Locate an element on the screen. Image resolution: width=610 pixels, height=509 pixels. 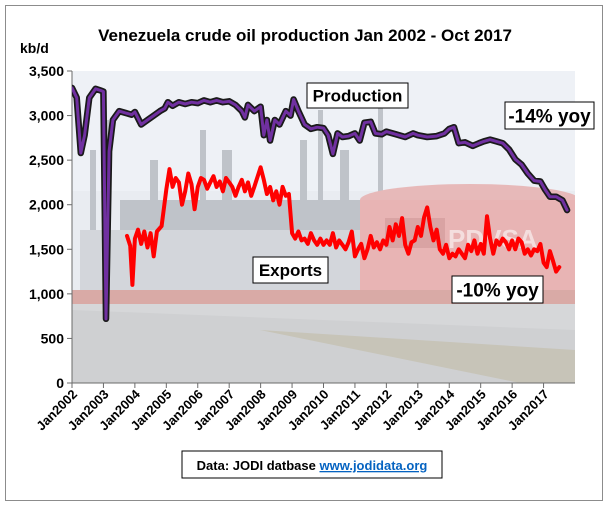
annotation-exports: Exports is located at coordinates (290, 270).